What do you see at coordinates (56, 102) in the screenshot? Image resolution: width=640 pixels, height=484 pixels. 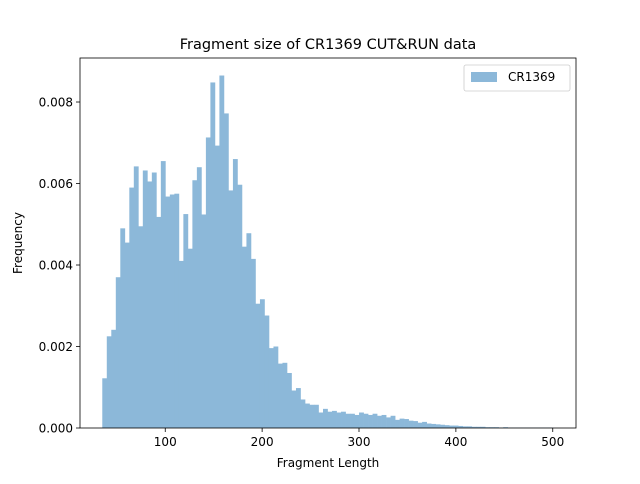 I see `y-tick-label: 0.008` at bounding box center [56, 102].